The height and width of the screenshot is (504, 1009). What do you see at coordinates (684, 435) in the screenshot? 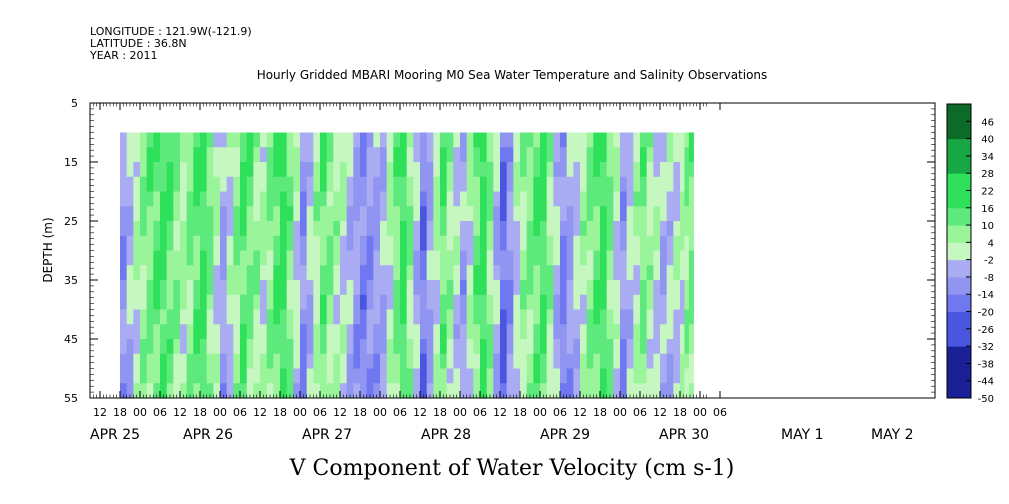
I see `date-label: APR 30` at bounding box center [684, 435].